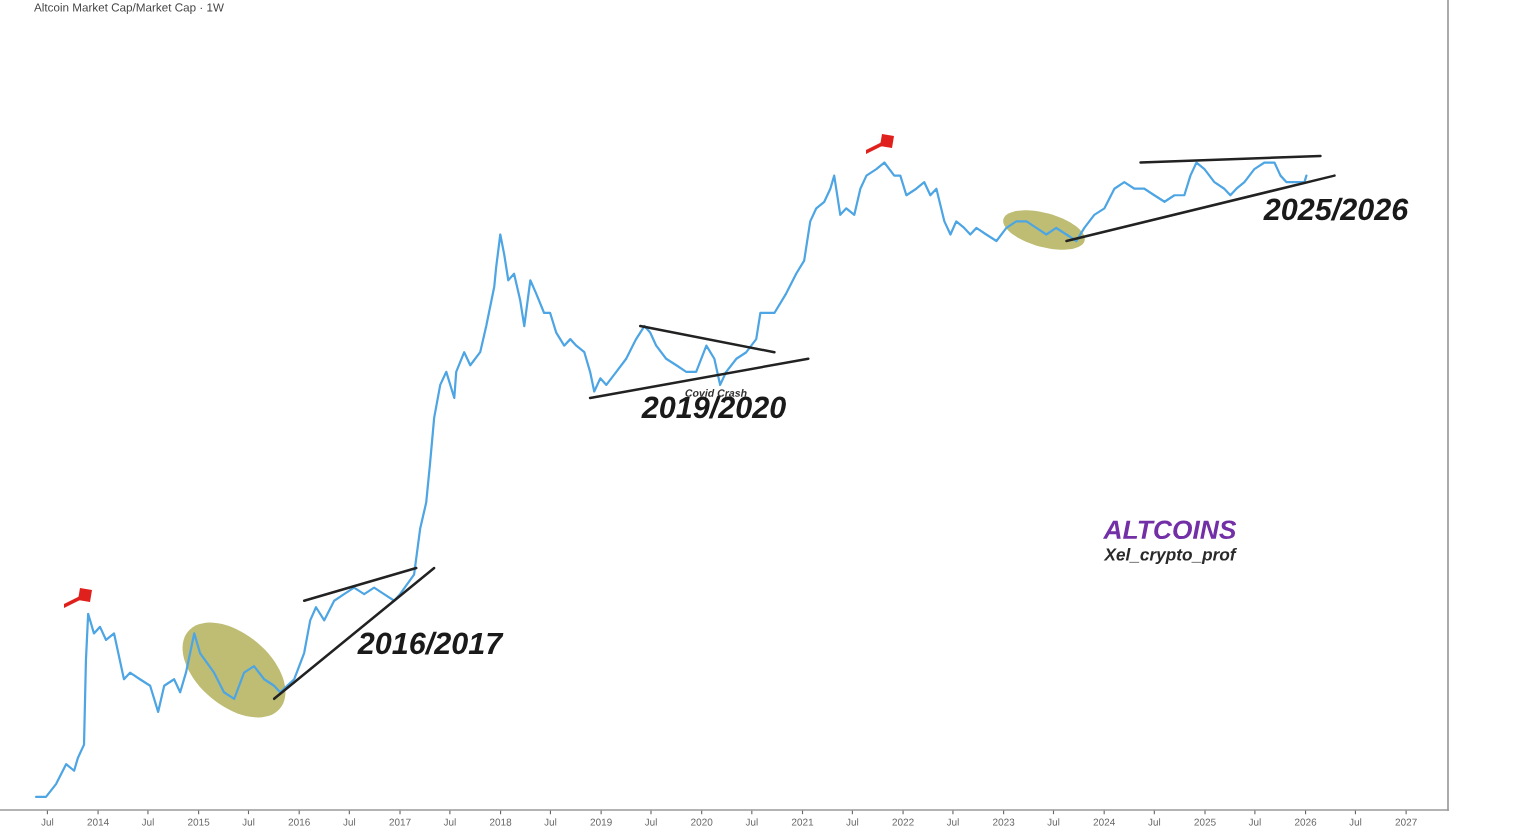  What do you see at coordinates (713, 407) in the screenshot?
I see `annotation: 2019/2020` at bounding box center [713, 407].